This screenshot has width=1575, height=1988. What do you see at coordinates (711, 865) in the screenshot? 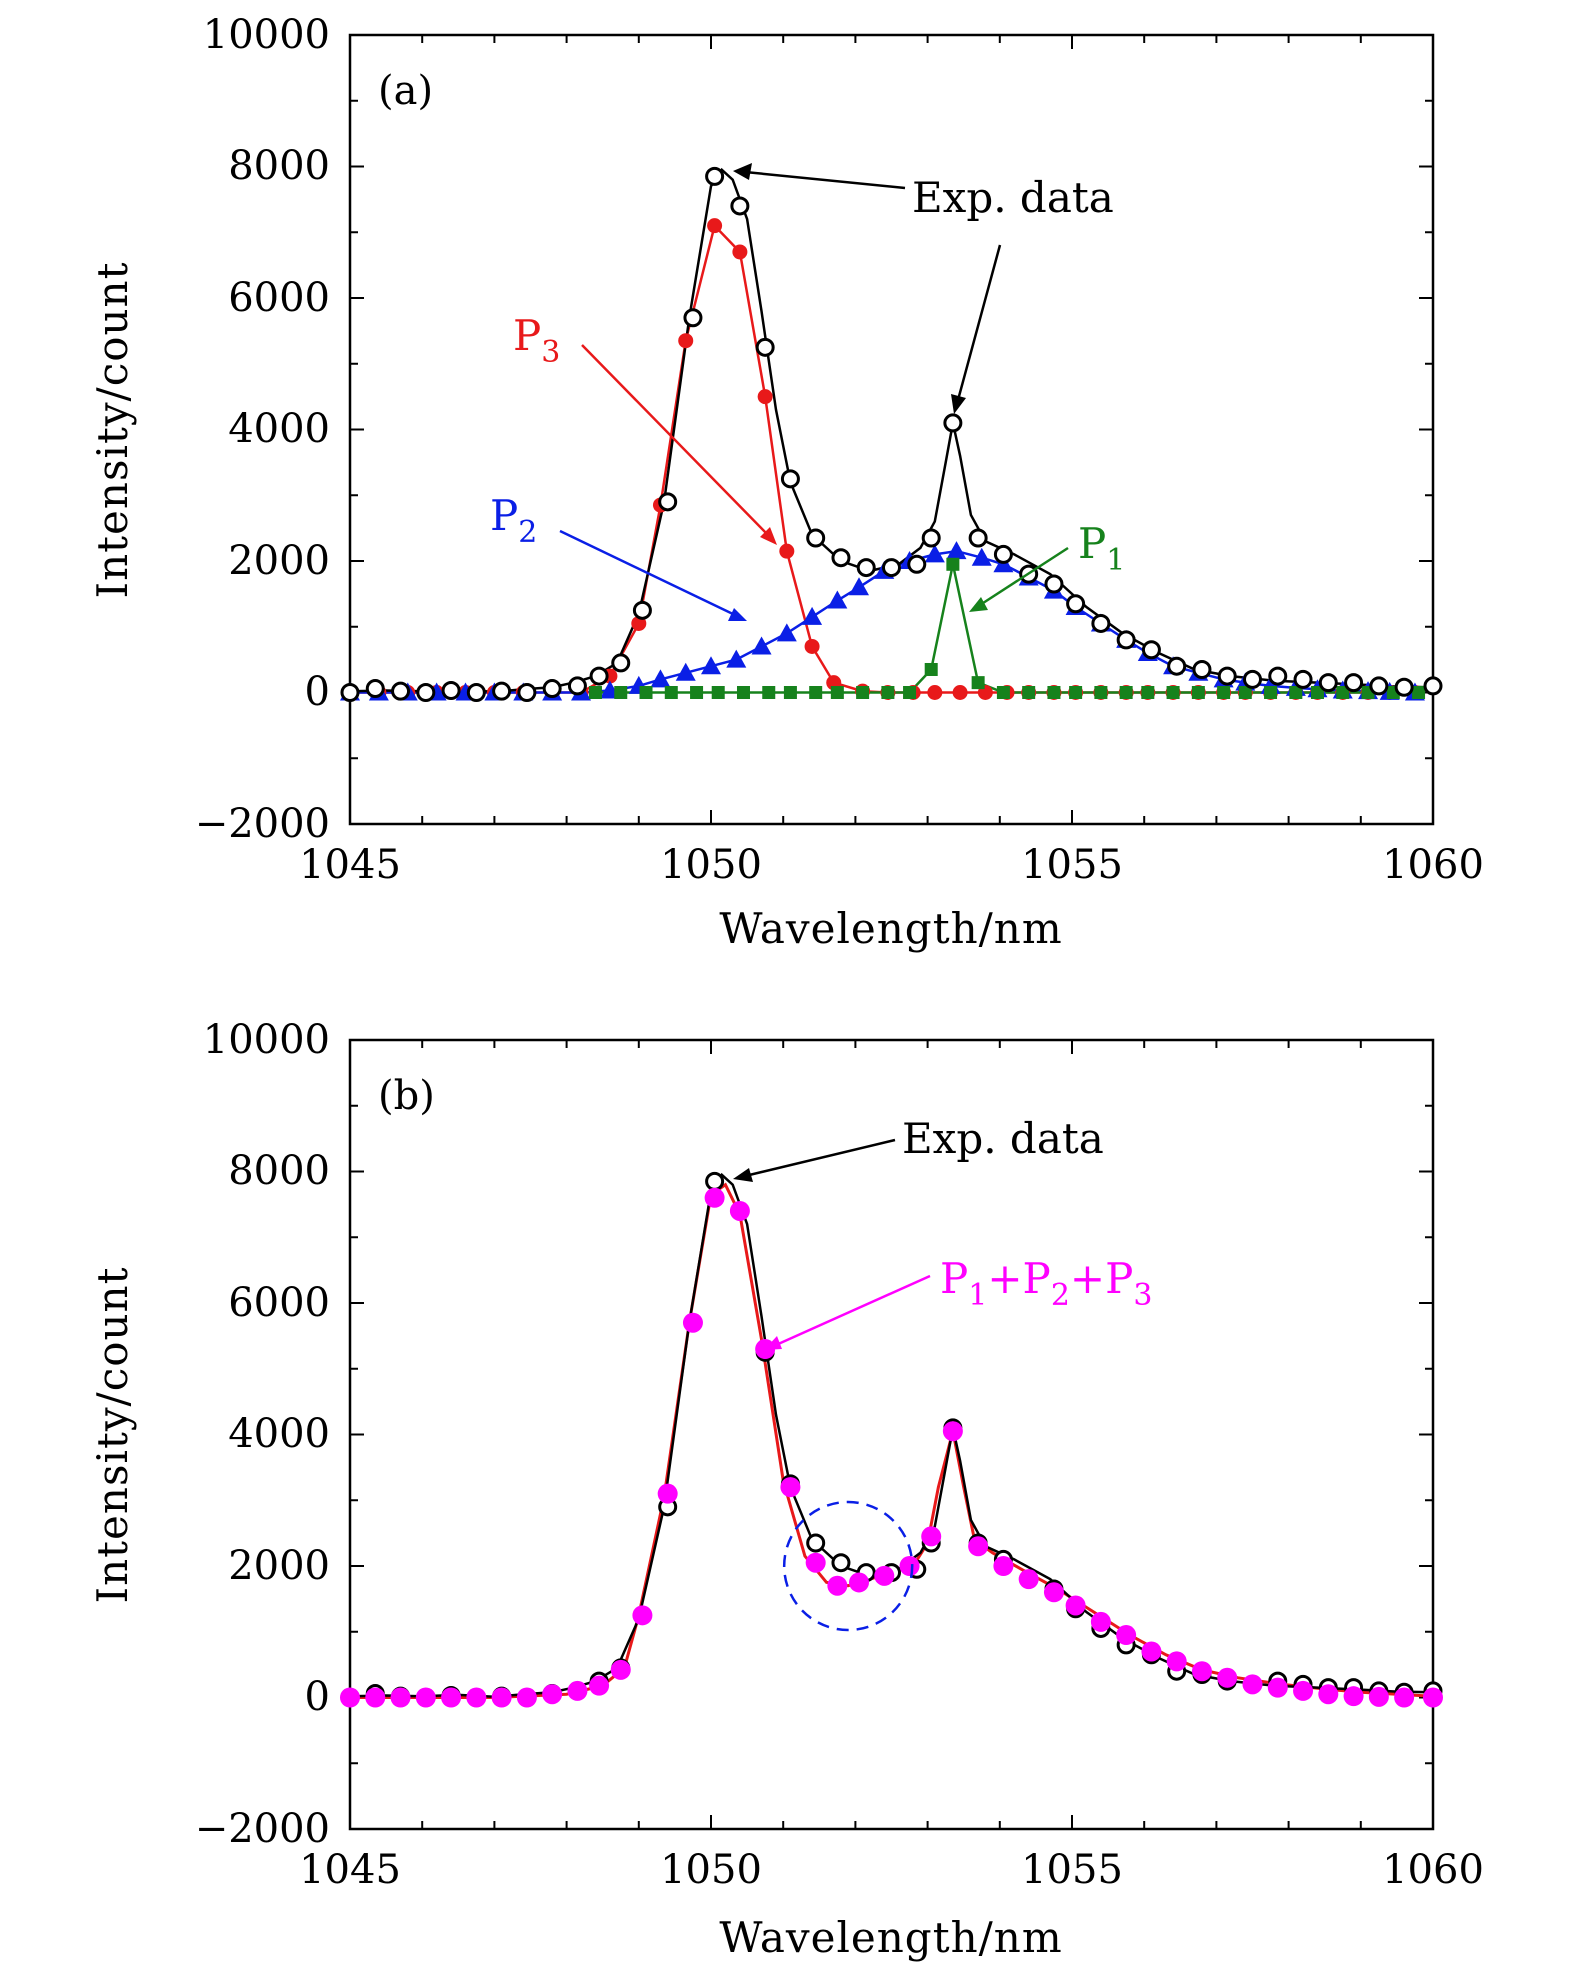
I see `a-xtick-1050: 1050` at bounding box center [711, 865].